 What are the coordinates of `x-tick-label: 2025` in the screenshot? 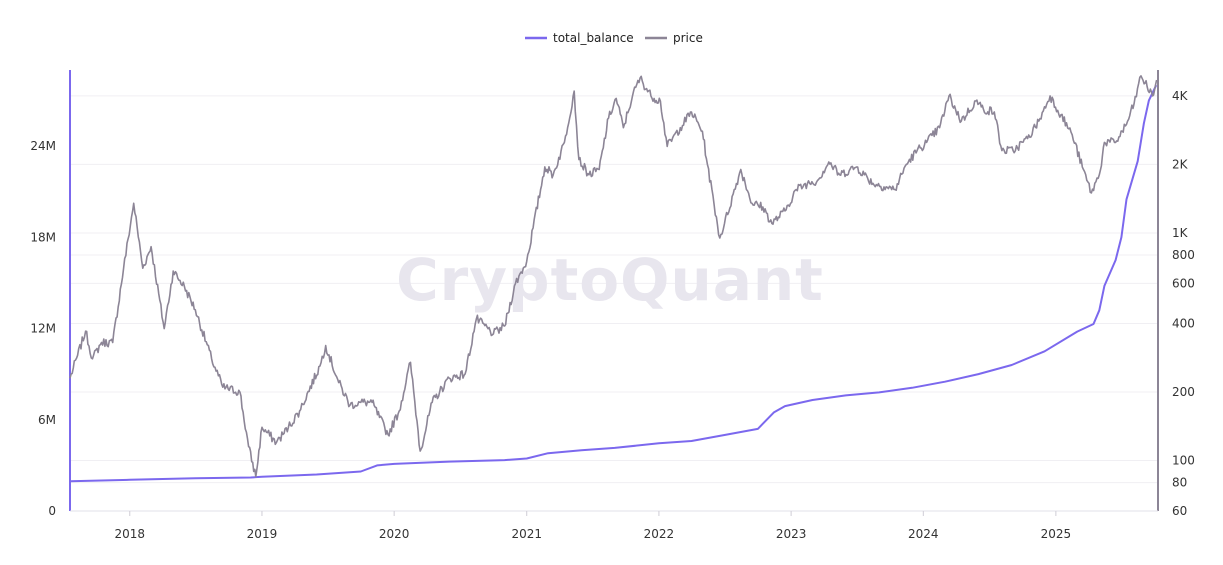 It's located at (1056, 534).